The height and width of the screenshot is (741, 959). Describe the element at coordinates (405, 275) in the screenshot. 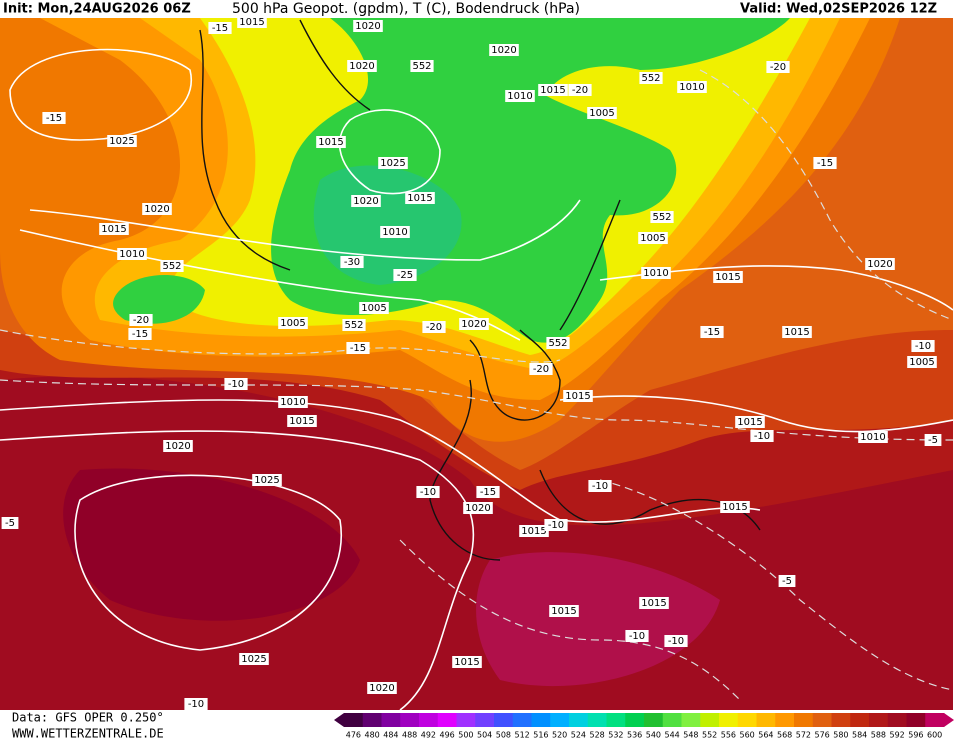

I see `map-label: -25` at that location.